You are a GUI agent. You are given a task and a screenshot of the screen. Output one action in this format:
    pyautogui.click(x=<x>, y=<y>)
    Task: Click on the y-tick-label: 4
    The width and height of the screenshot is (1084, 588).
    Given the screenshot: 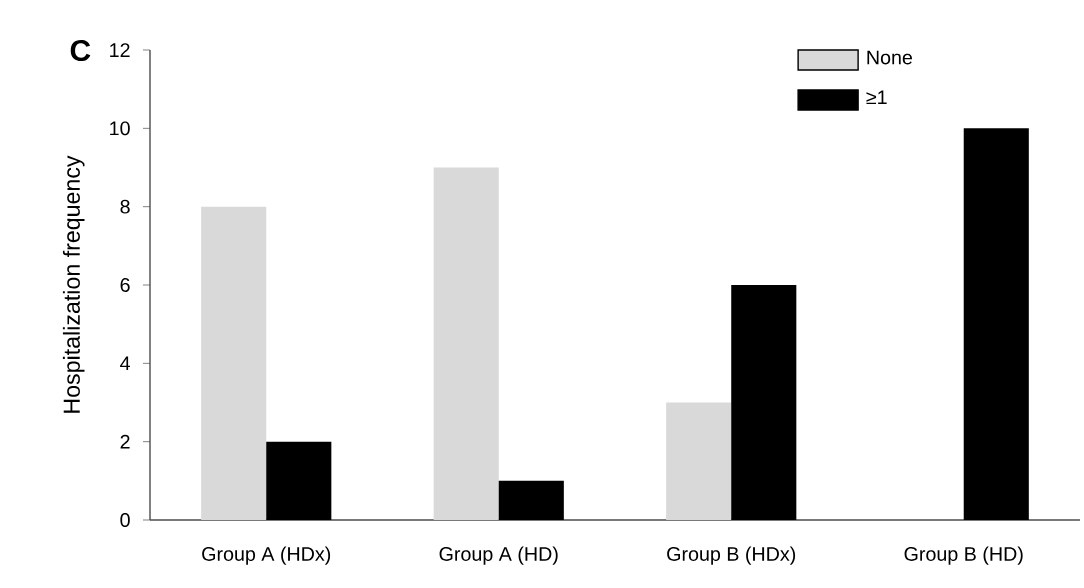 What is the action you would take?
    pyautogui.click(x=125, y=363)
    